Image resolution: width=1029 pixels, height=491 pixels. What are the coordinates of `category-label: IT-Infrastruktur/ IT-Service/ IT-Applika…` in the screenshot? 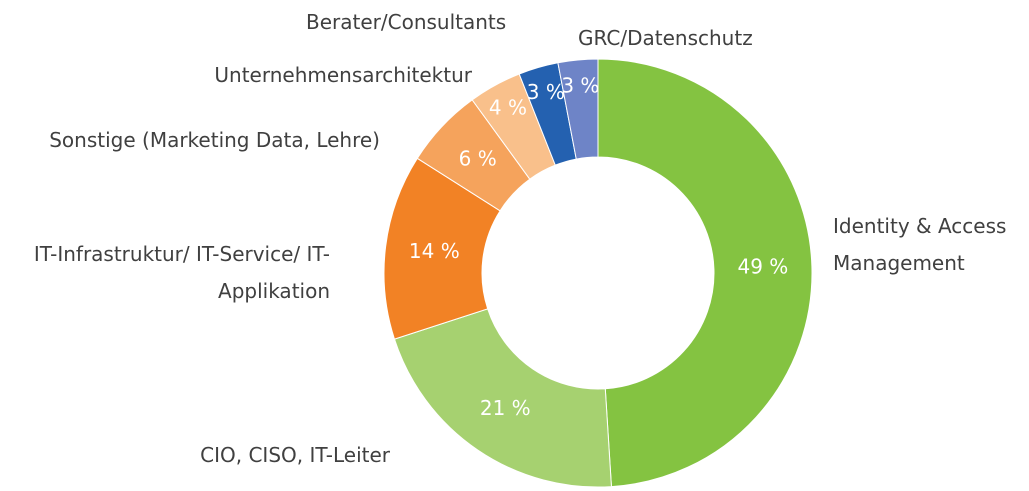 It's located at (181, 272).